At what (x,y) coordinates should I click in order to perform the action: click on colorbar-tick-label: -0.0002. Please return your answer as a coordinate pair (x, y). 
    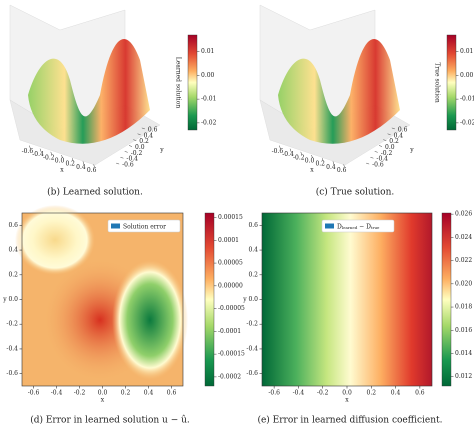
    Looking at the image, I should click on (229, 376).